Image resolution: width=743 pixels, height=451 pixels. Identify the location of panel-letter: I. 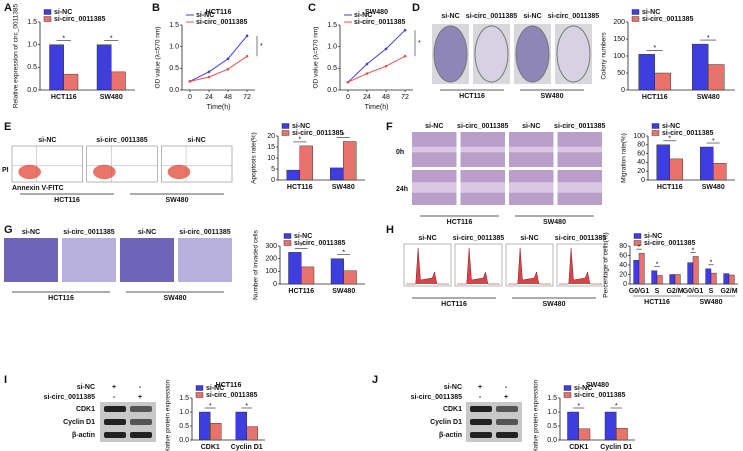
(5, 380).